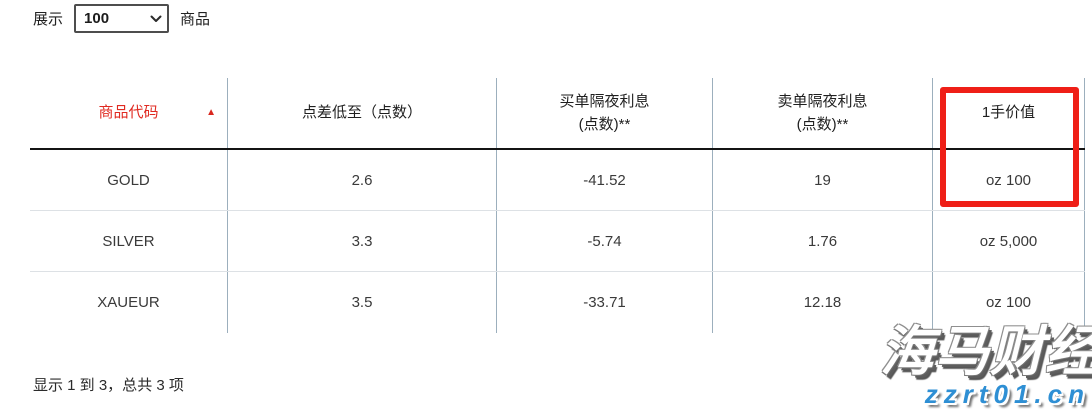  What do you see at coordinates (823, 113) in the screenshot?
I see `column-header-sell-swap: 卖单隔夜利息 (点数)**` at bounding box center [823, 113].